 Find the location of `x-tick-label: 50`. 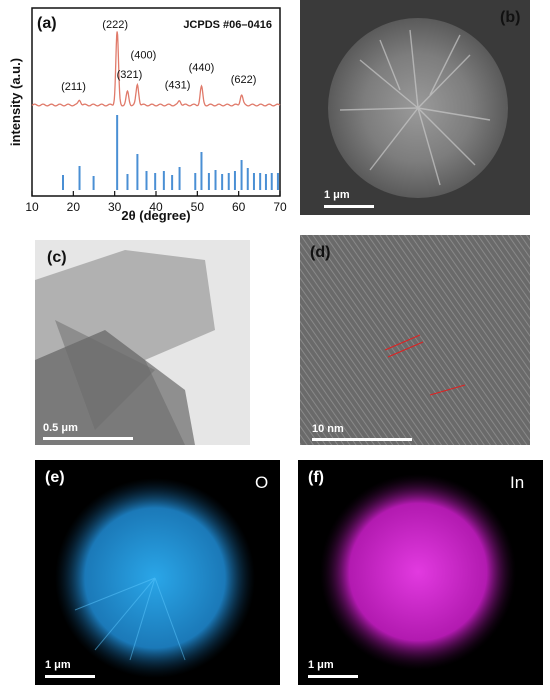

x-tick-label: 50 is located at coordinates (198, 207).